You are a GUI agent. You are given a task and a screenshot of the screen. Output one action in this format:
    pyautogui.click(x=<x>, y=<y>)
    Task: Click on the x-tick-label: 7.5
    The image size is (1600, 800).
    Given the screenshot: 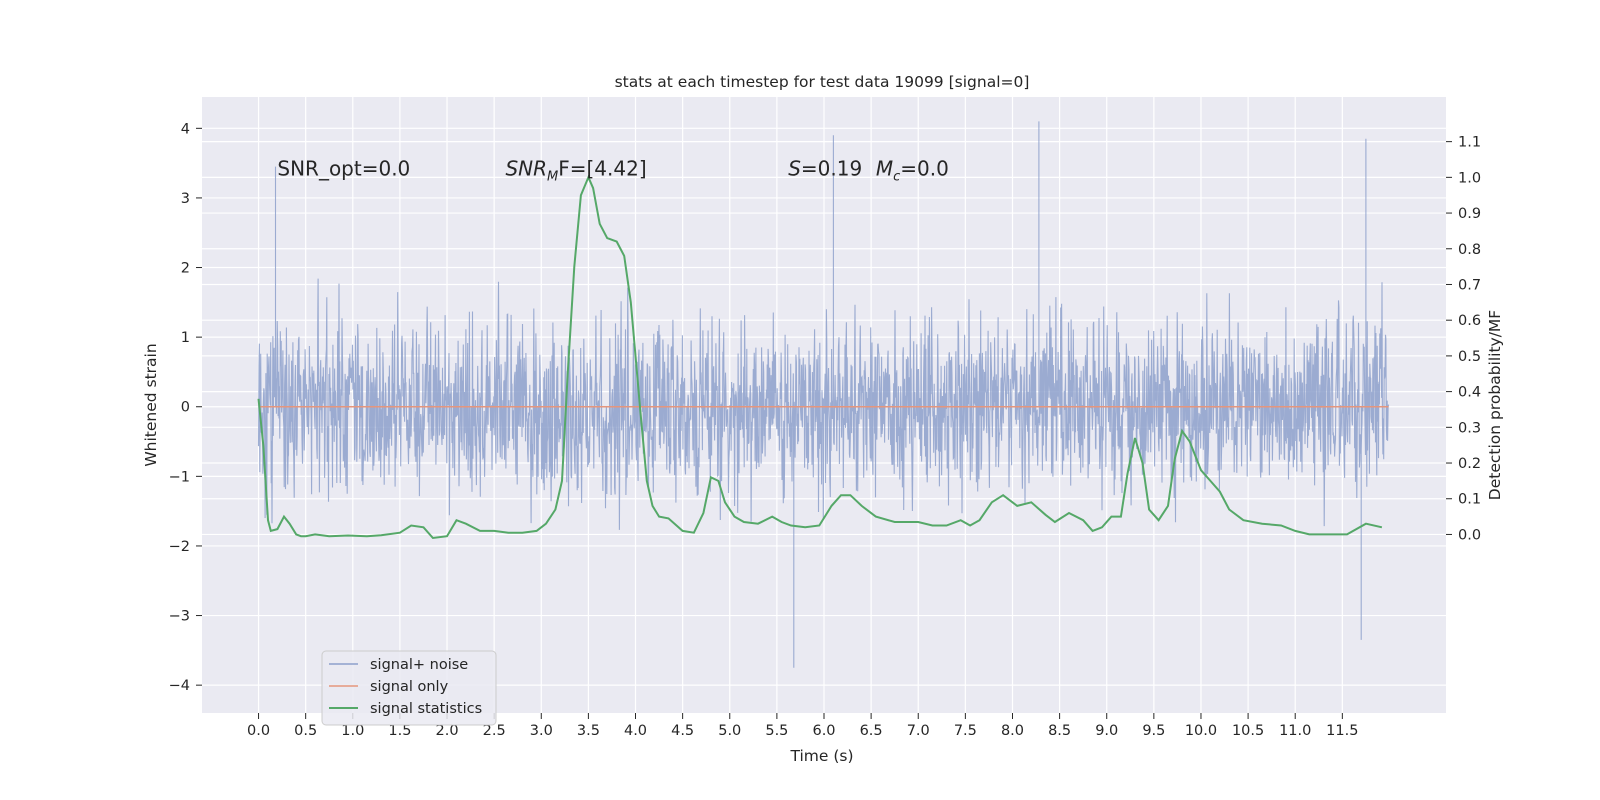 What is the action you would take?
    pyautogui.click(x=965, y=731)
    